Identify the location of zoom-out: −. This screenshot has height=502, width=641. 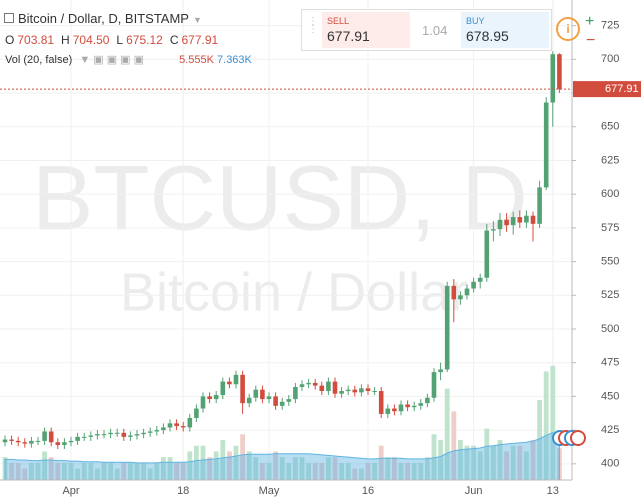
(591, 40).